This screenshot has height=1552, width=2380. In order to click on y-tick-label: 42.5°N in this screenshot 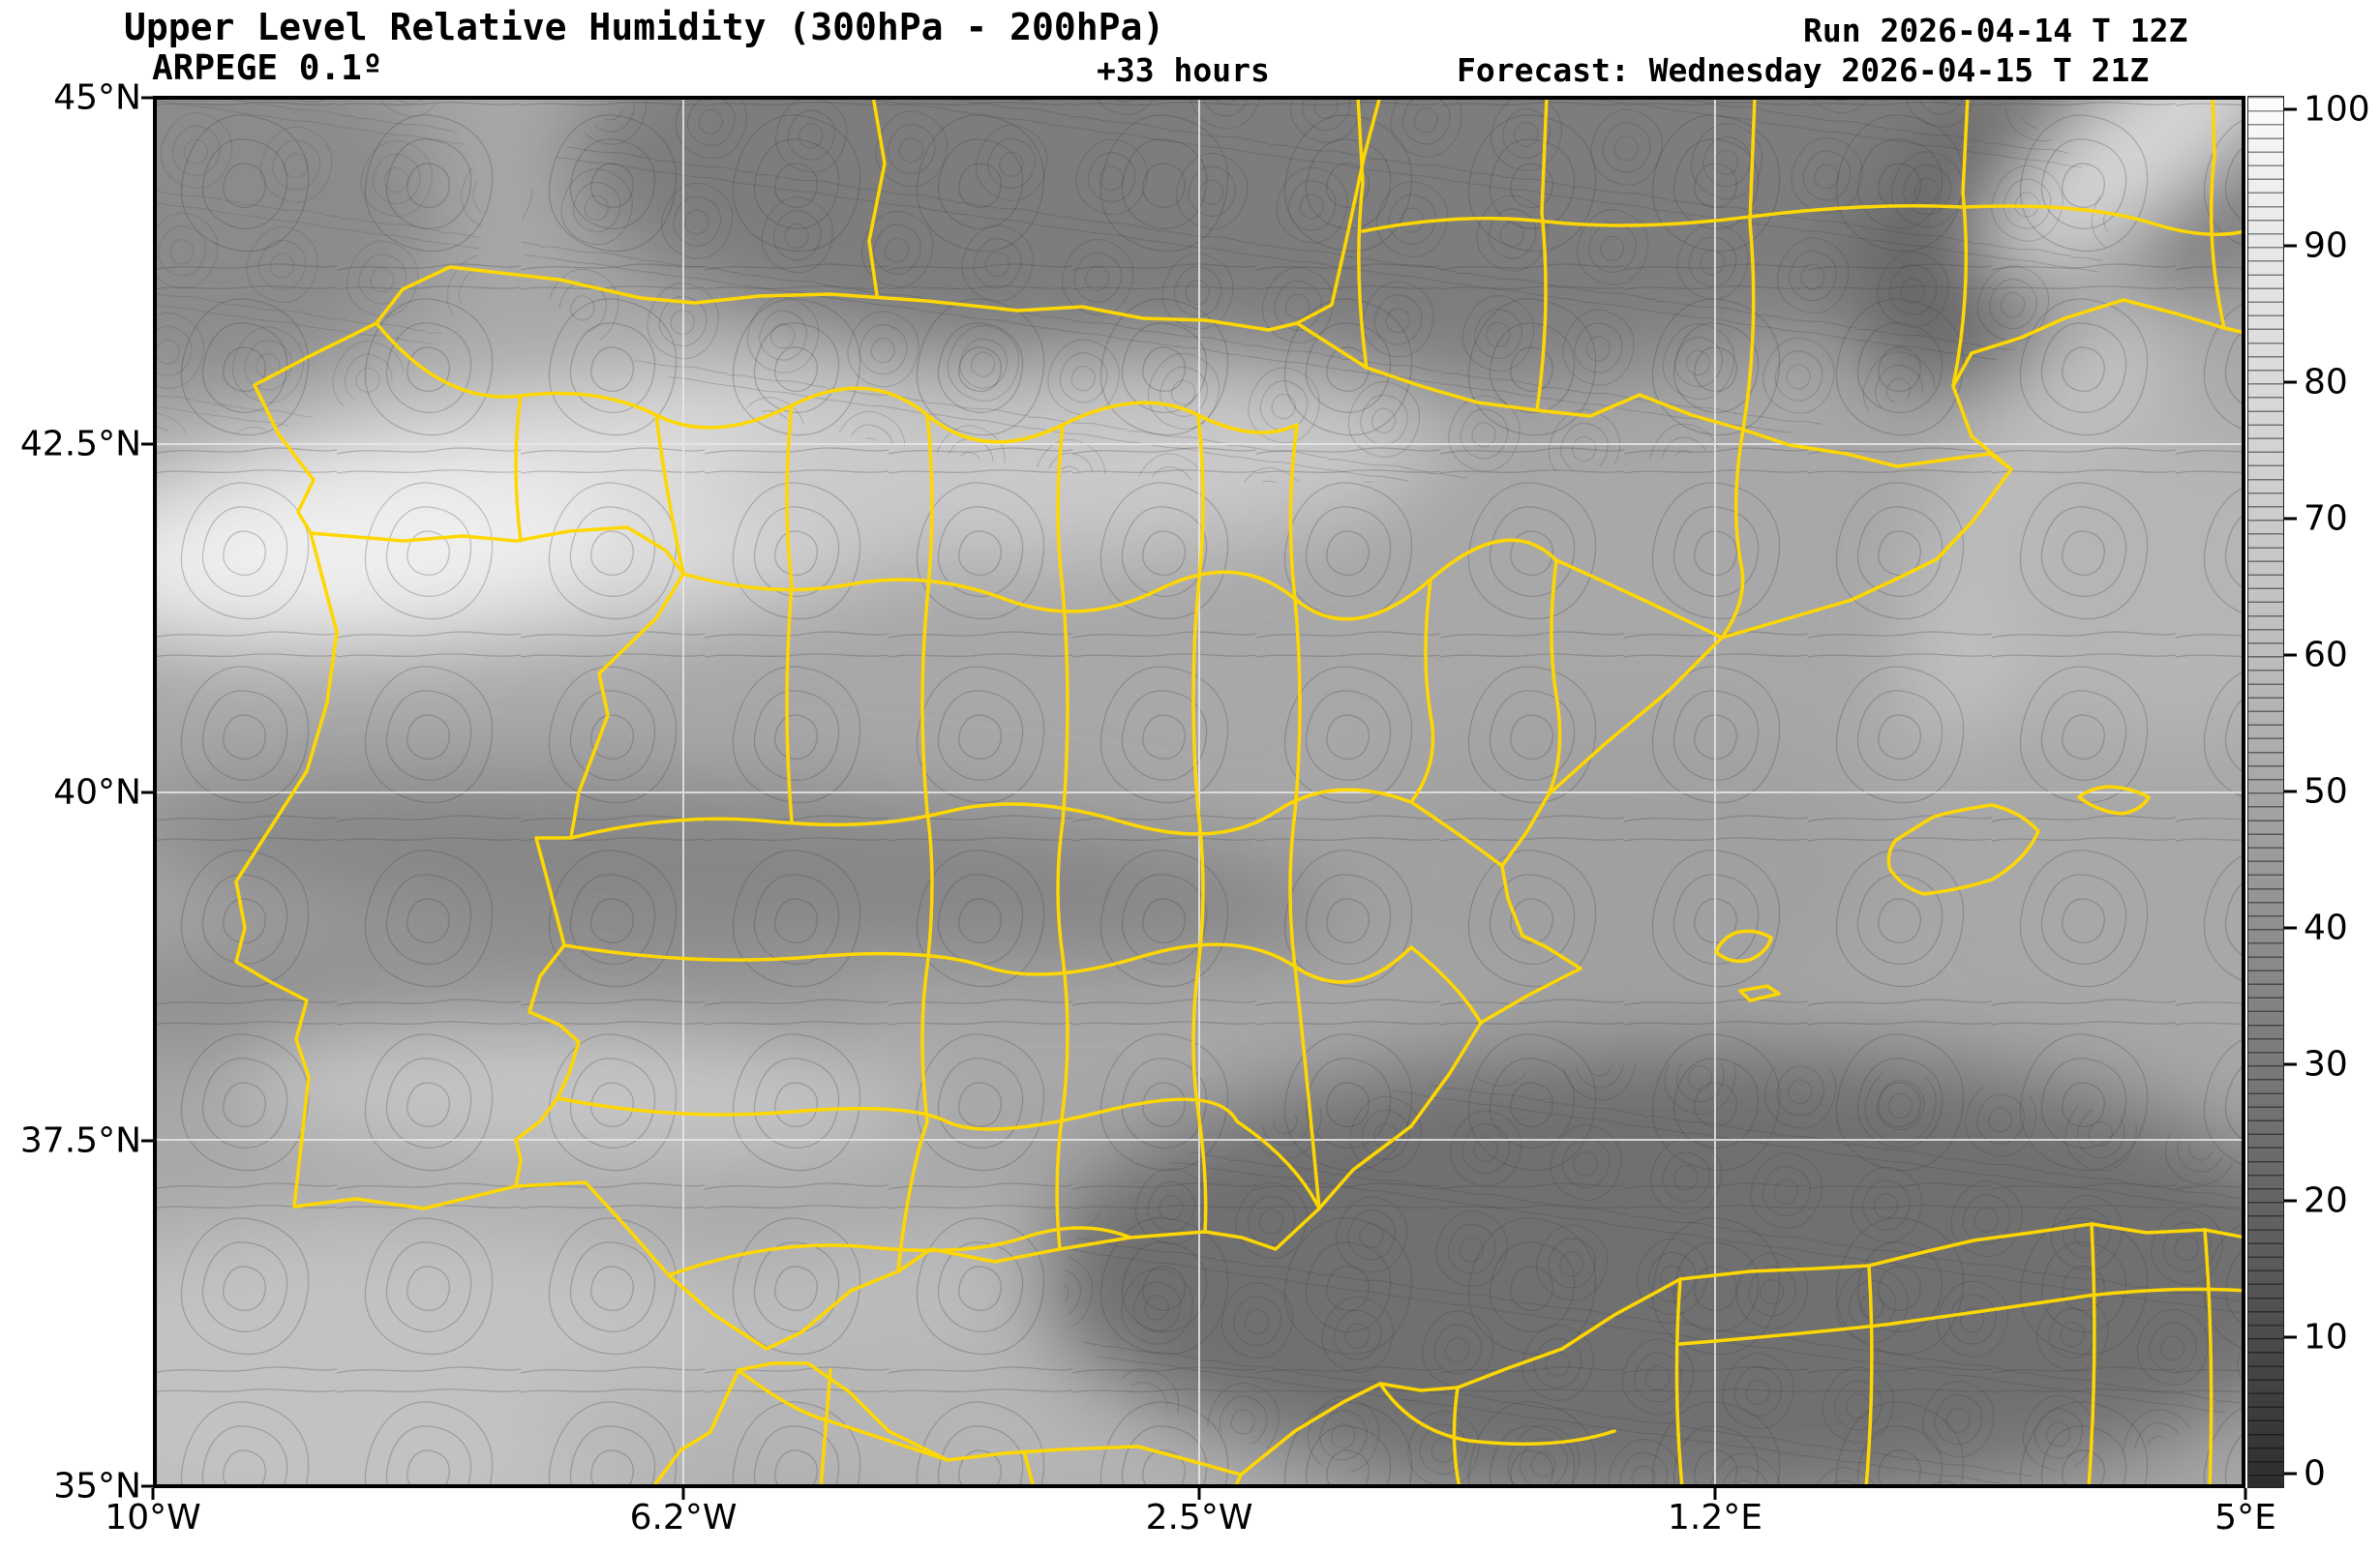, I will do `click(80, 444)`.